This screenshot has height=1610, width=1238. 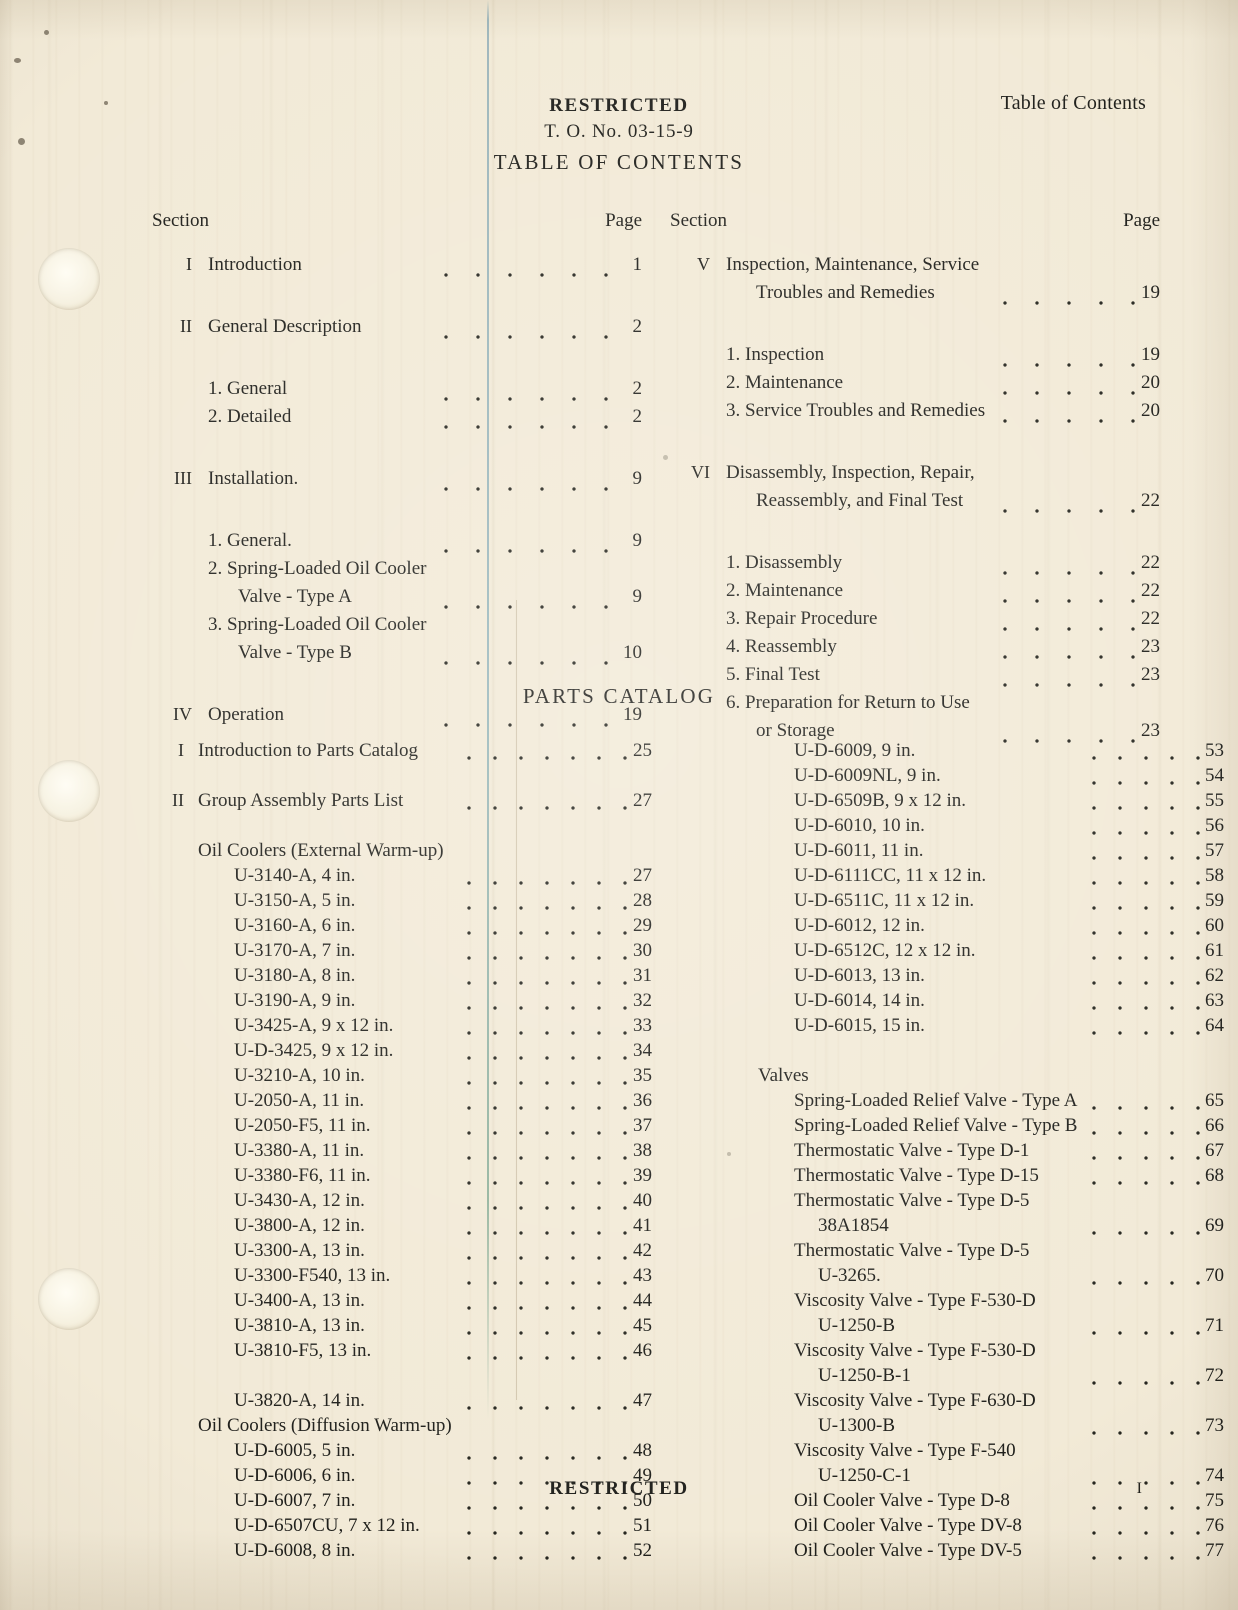 I want to click on toc-entry: 2. Maintenance 20, so click(x=915, y=386).